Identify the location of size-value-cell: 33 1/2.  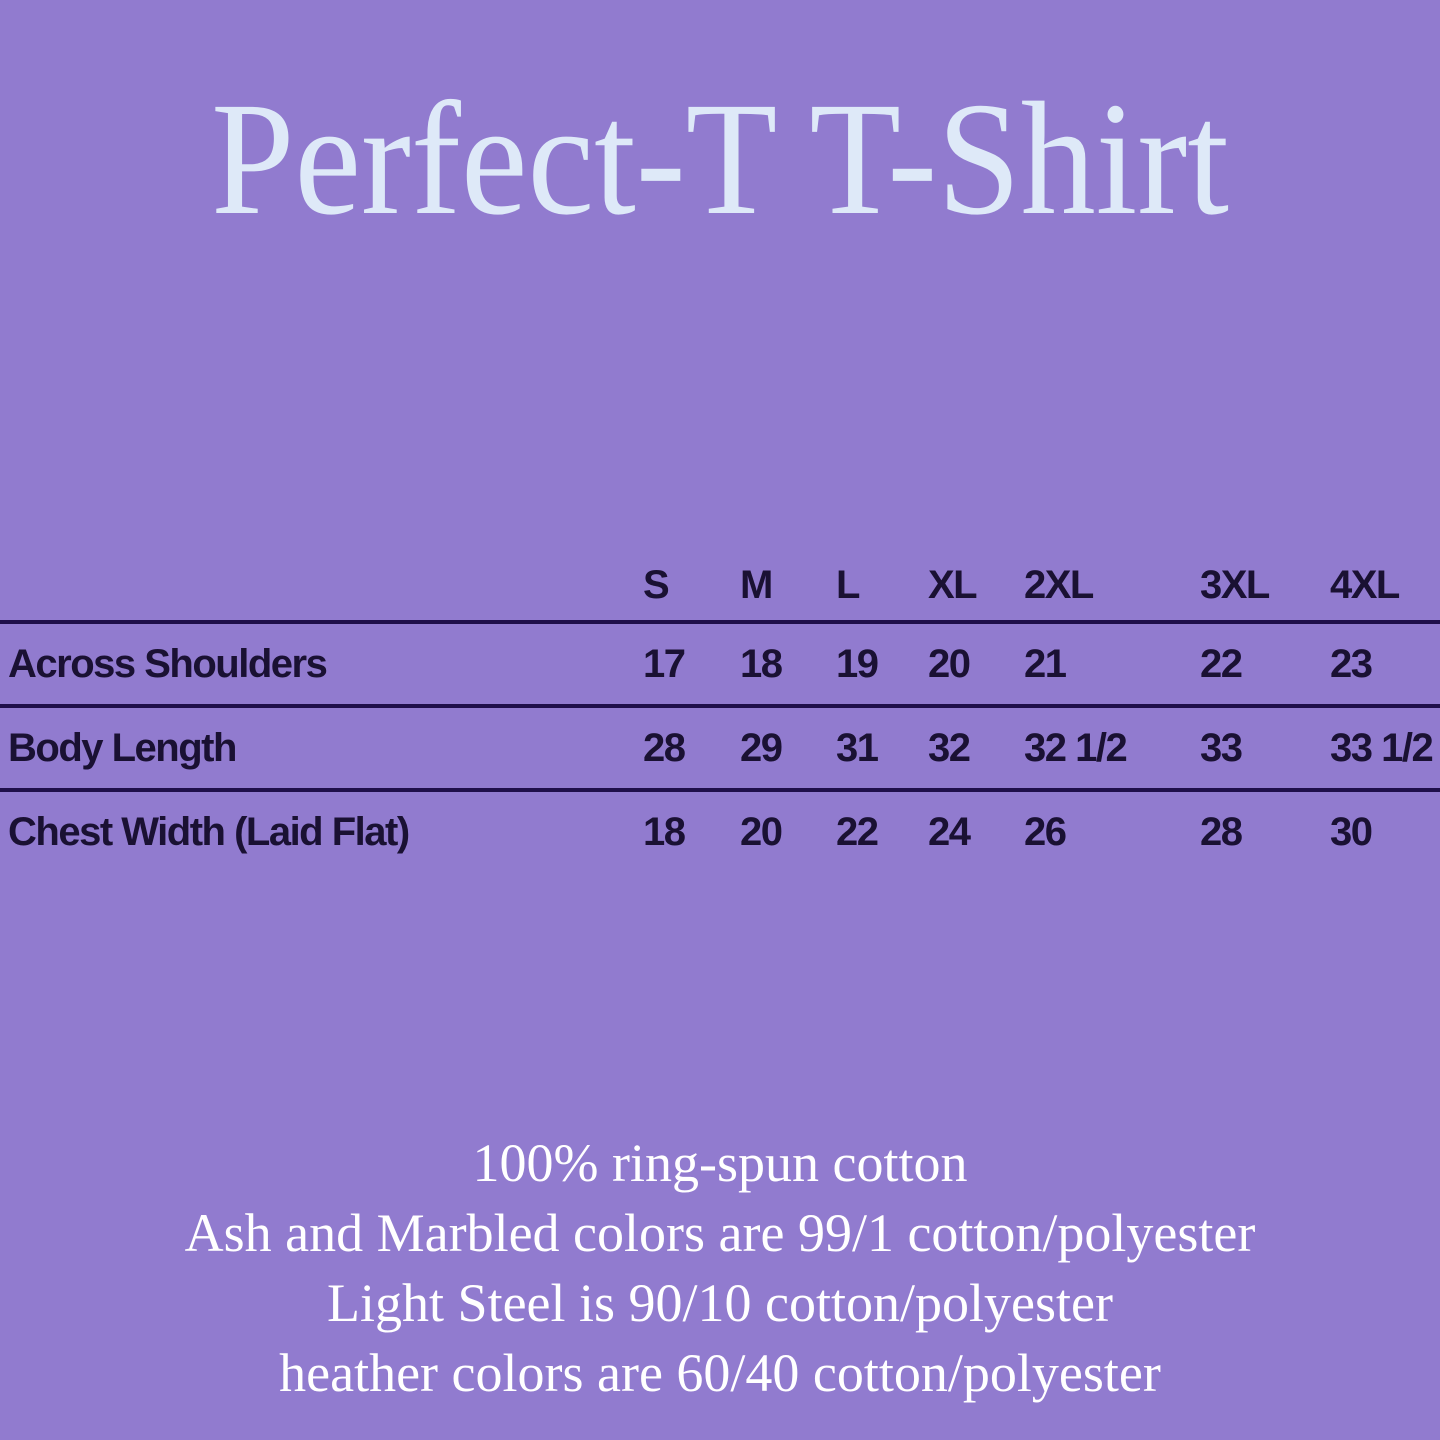
(1381, 749).